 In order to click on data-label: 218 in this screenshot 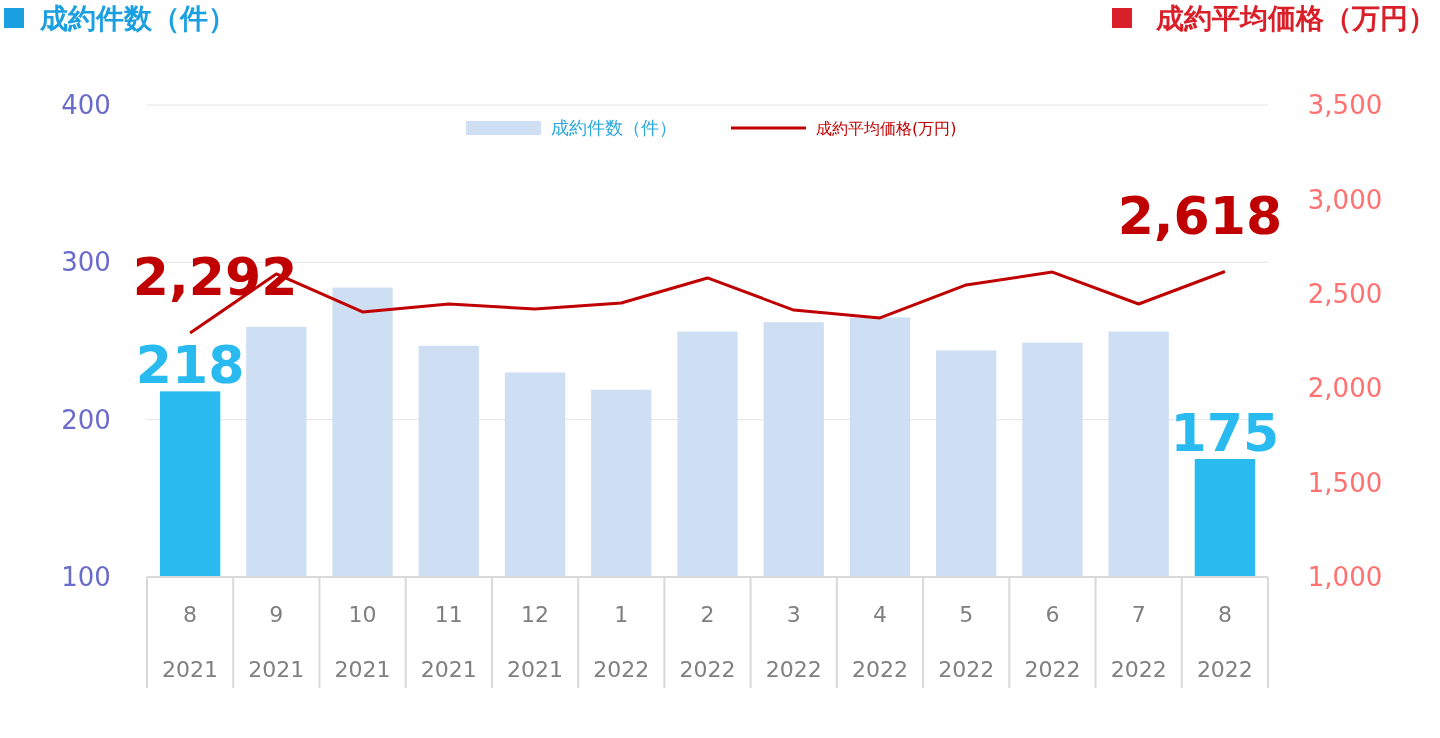, I will do `click(190, 365)`.